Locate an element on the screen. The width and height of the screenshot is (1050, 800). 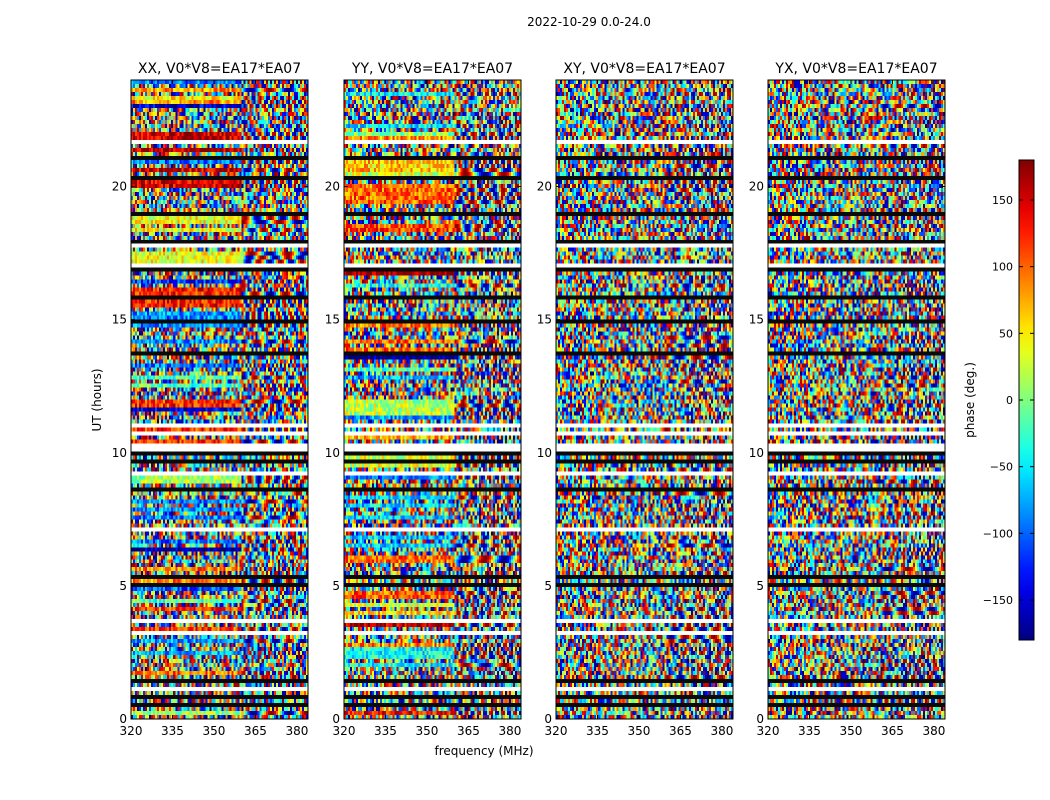
colorbar-tick-label: 0 is located at coordinates (1009, 400).